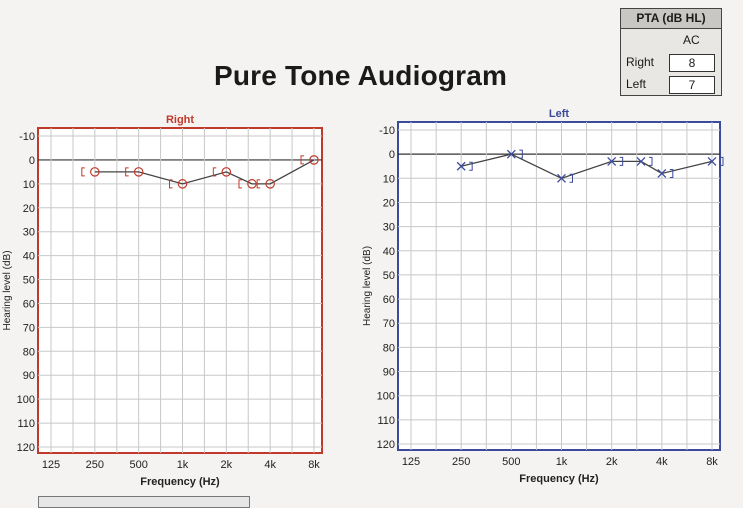 This screenshot has width=743, height=508. What do you see at coordinates (29, 328) in the screenshot?
I see `right-y-tick-label: 70` at bounding box center [29, 328].